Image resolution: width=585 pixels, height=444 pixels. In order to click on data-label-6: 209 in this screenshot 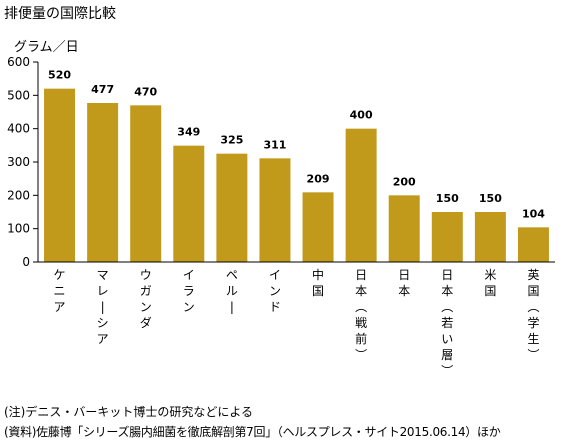, I will do `click(318, 178)`.